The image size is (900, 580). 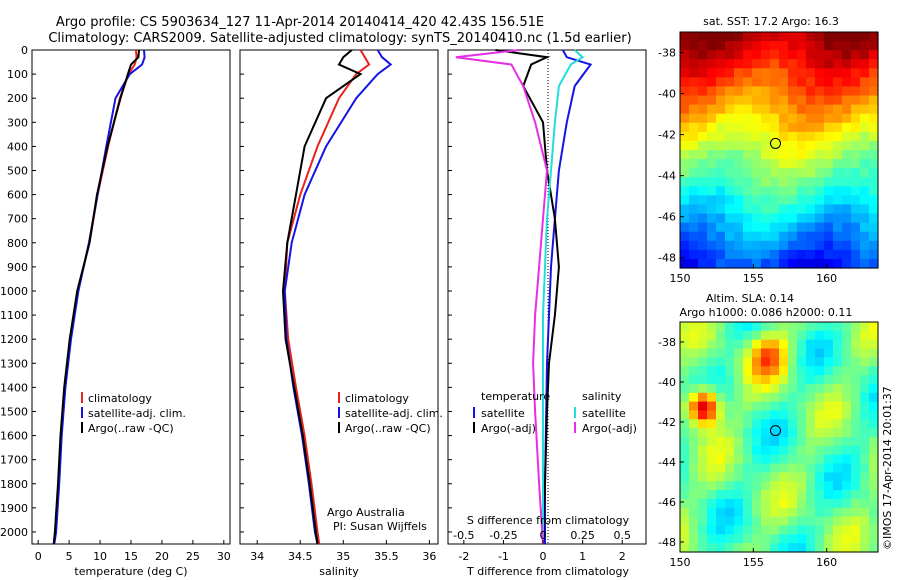 What do you see at coordinates (131, 428) in the screenshot?
I see `p-temp-legend-label-2: Argo(..raw -QC)` at bounding box center [131, 428].